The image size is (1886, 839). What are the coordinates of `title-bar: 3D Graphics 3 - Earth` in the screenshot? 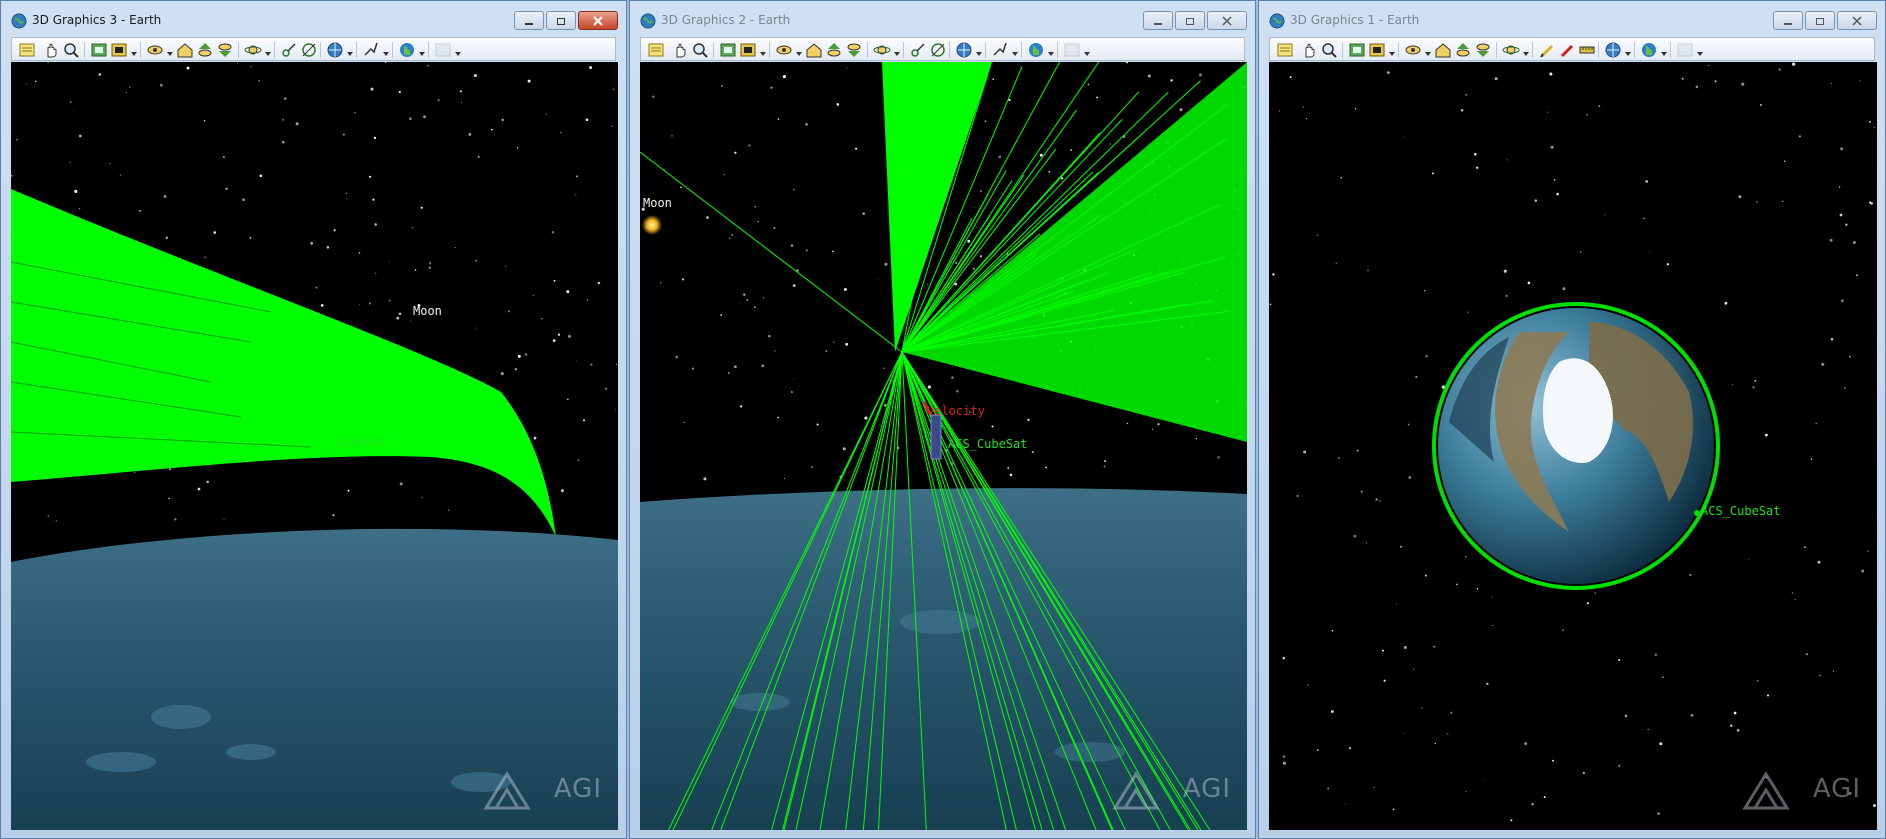 It's located at (313, 19).